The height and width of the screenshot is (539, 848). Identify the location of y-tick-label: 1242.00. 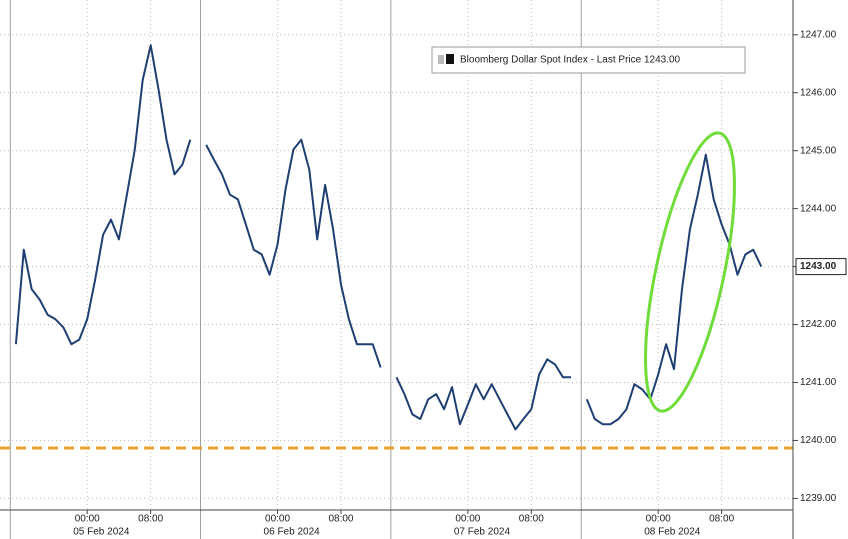
(818, 324).